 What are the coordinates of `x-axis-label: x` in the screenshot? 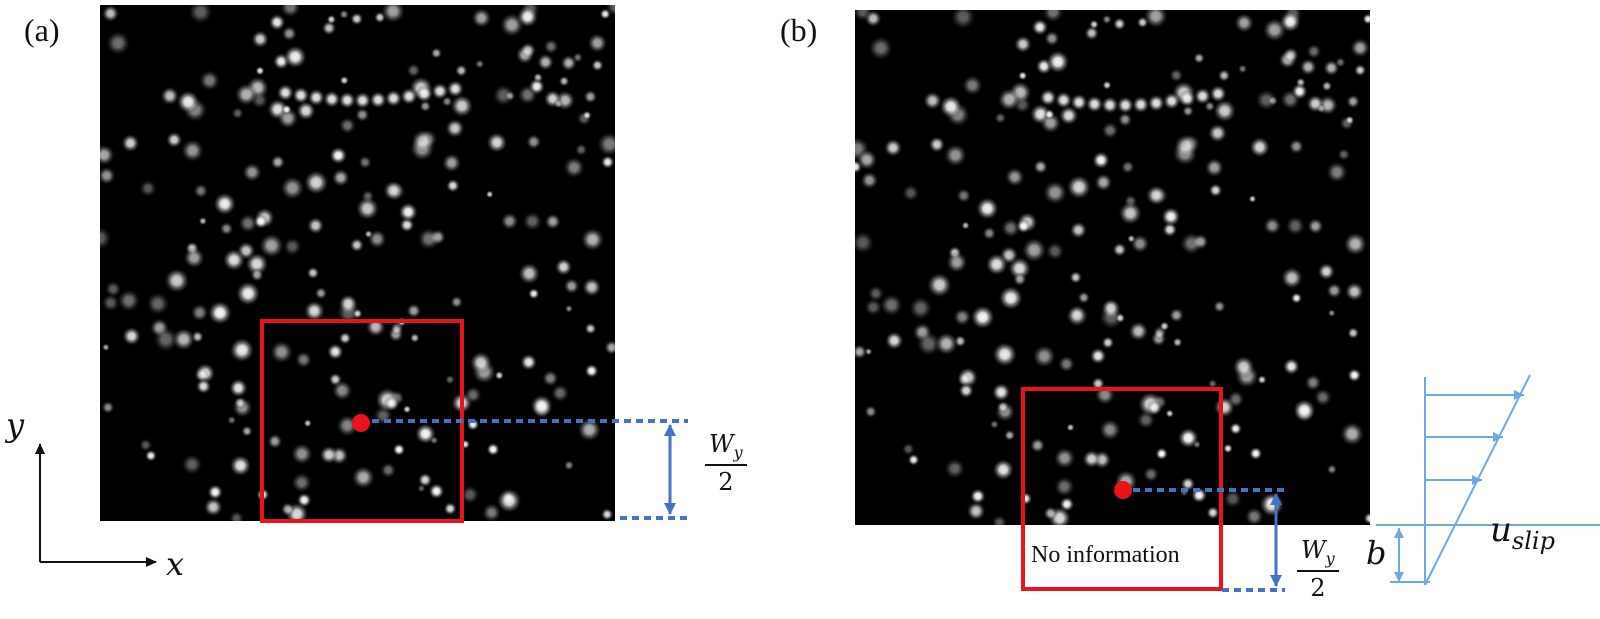 It's located at (175, 564).